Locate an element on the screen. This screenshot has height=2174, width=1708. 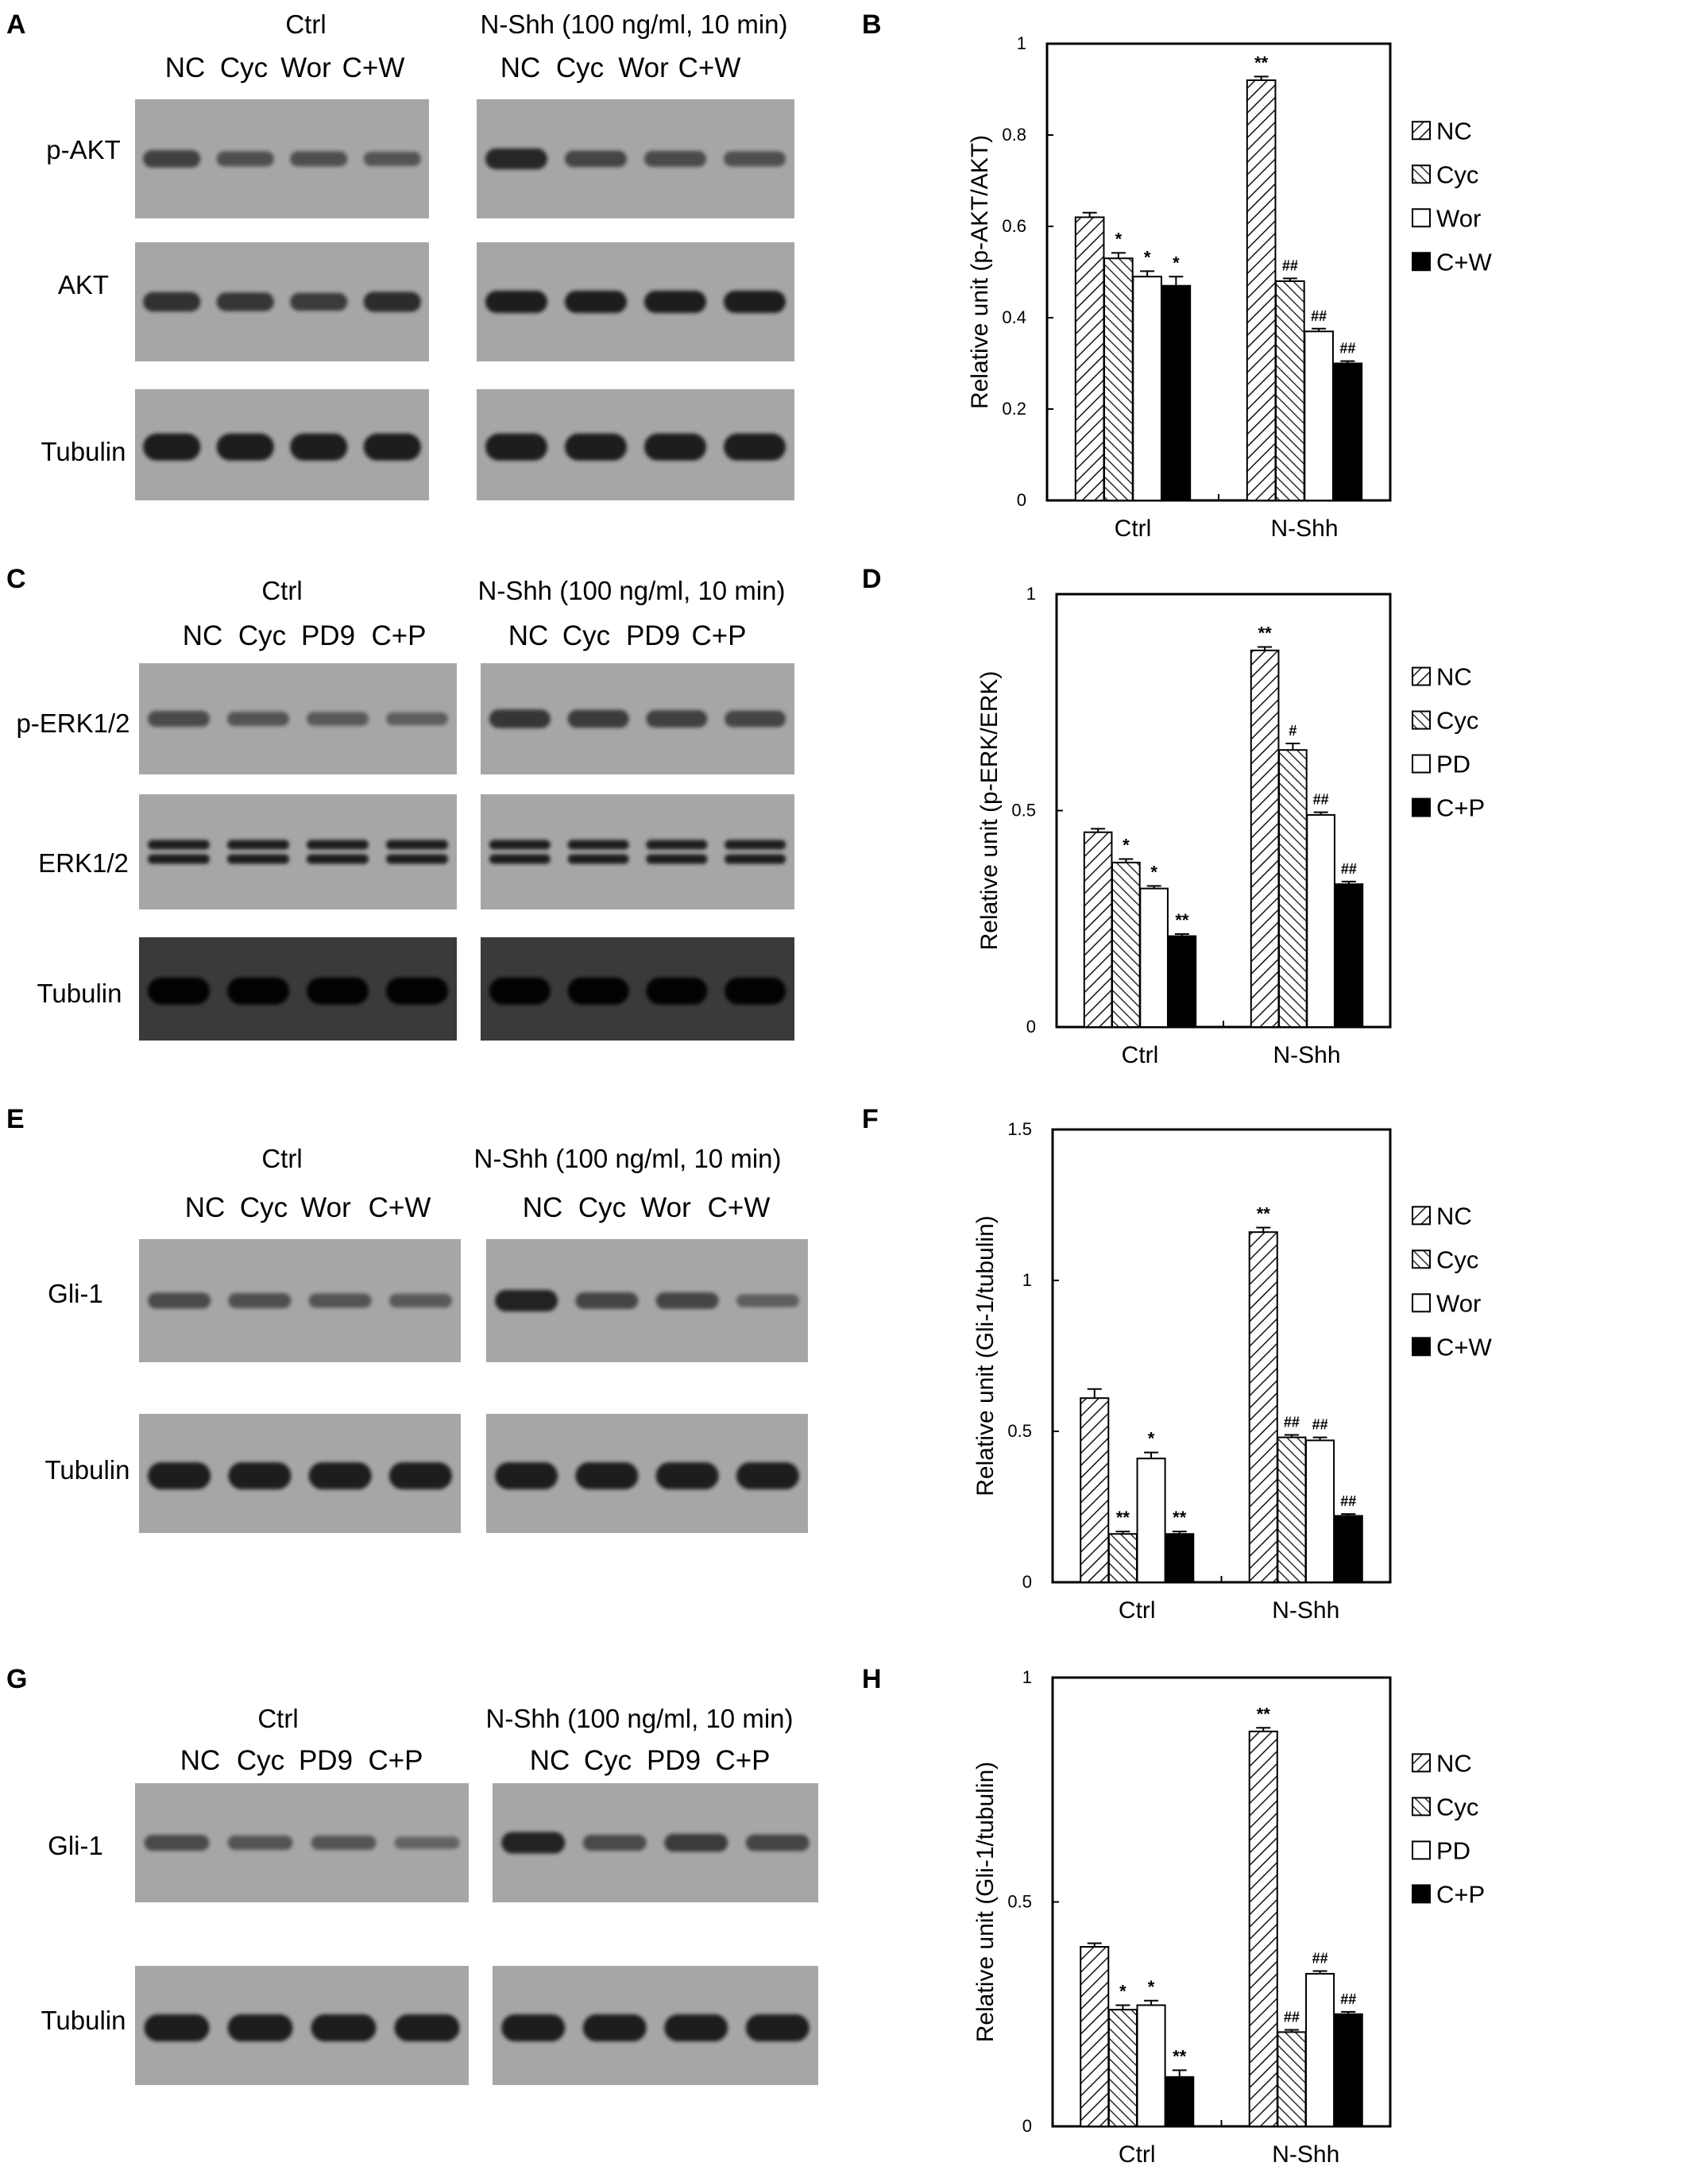
legend-label: NC is located at coordinates (1454, 677).